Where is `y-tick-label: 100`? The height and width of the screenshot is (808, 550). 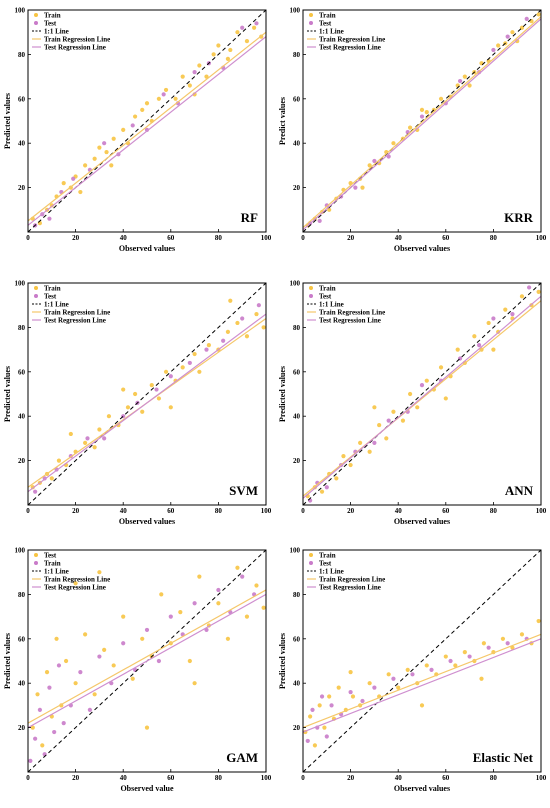 y-tick-label: 100 is located at coordinates (20, 551).